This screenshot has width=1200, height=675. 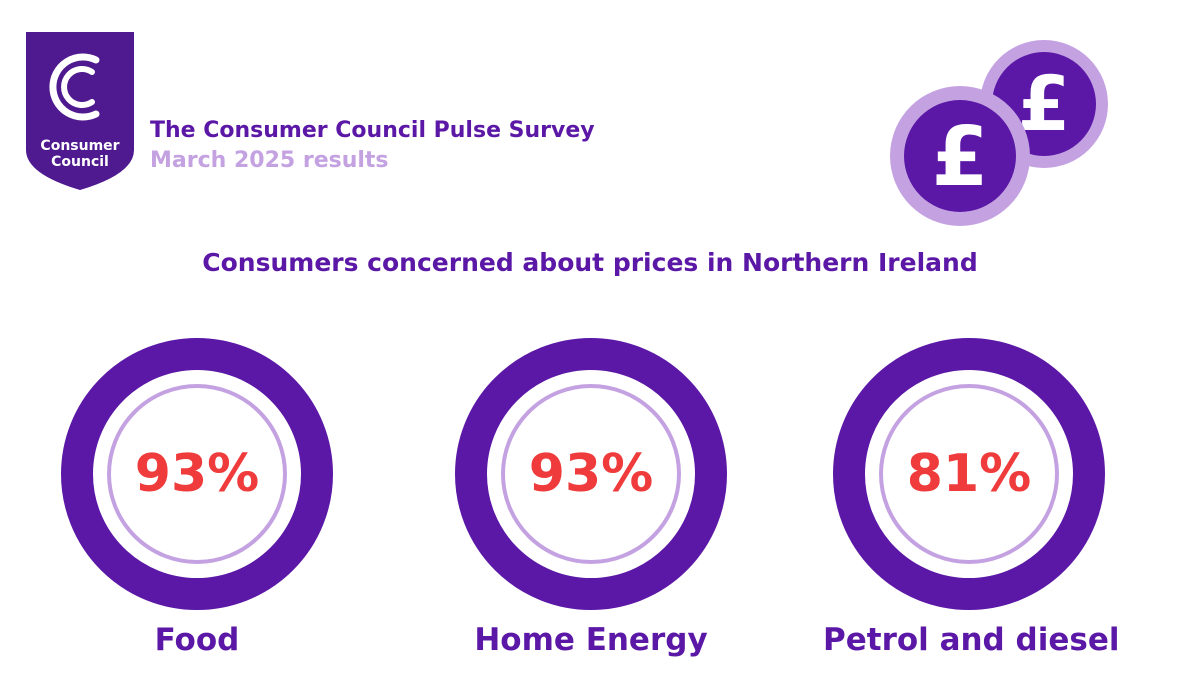 I want to click on stat-food: 93%, so click(x=197, y=474).